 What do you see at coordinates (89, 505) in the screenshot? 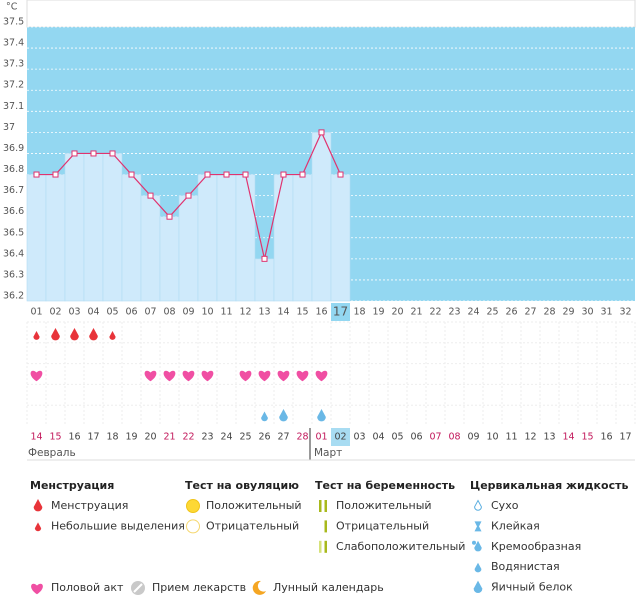
I see `legend-label: Менструация` at bounding box center [89, 505].